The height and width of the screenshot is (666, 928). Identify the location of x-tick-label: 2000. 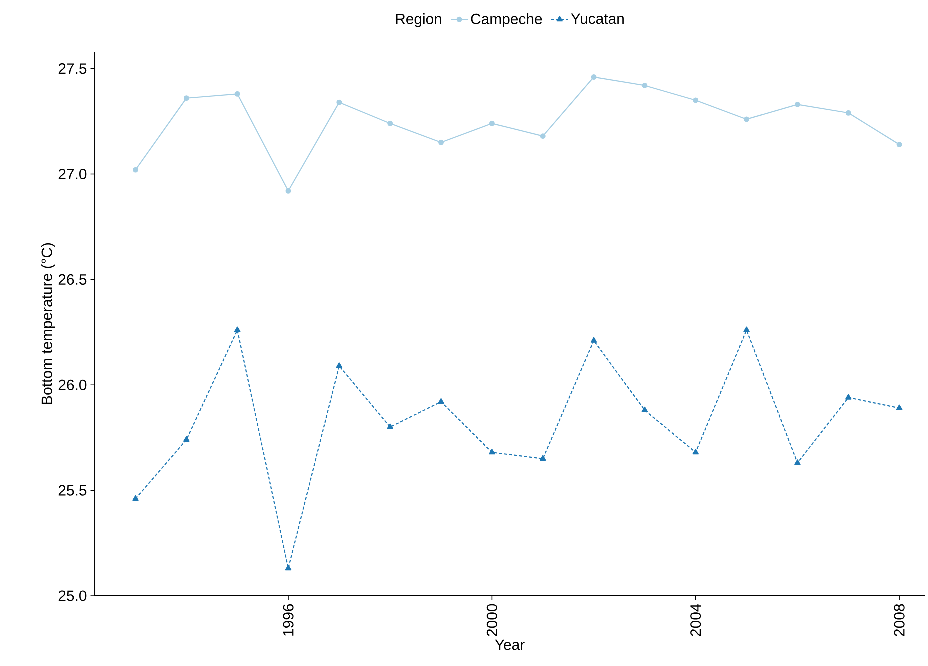
(492, 620).